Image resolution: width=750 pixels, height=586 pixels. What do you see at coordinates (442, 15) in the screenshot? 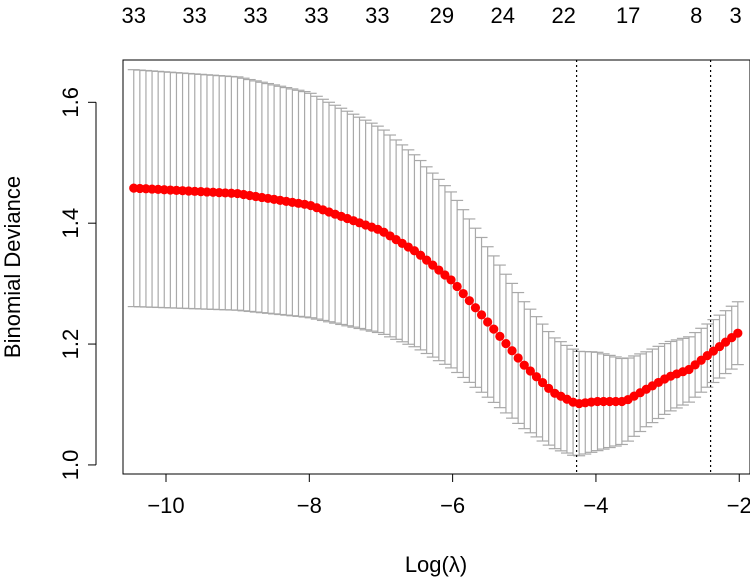
I see `top-count-label: 29` at bounding box center [442, 15].